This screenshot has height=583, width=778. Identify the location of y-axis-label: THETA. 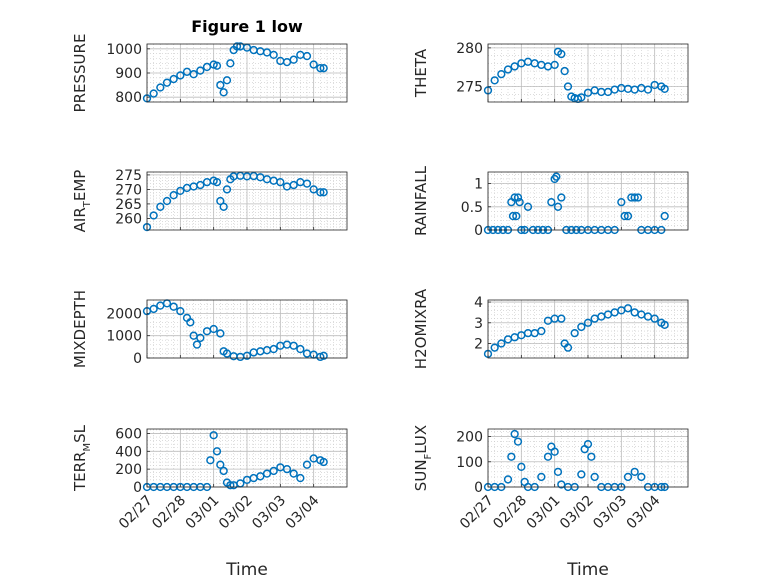
(421, 73).